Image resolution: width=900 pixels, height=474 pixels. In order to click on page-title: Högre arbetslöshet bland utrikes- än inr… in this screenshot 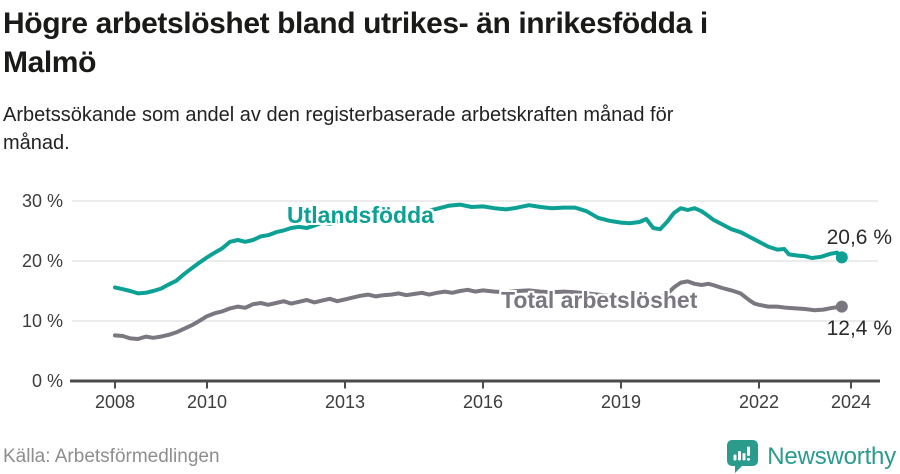, I will do `click(355, 43)`.